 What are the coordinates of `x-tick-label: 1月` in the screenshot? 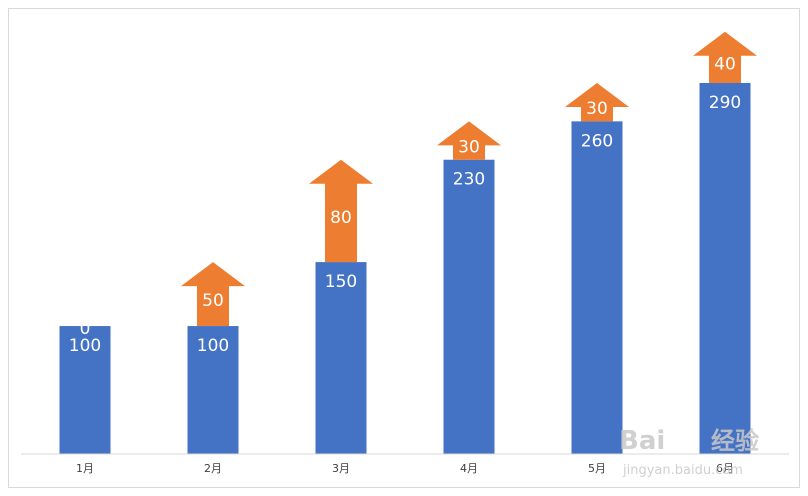 It's located at (85, 468).